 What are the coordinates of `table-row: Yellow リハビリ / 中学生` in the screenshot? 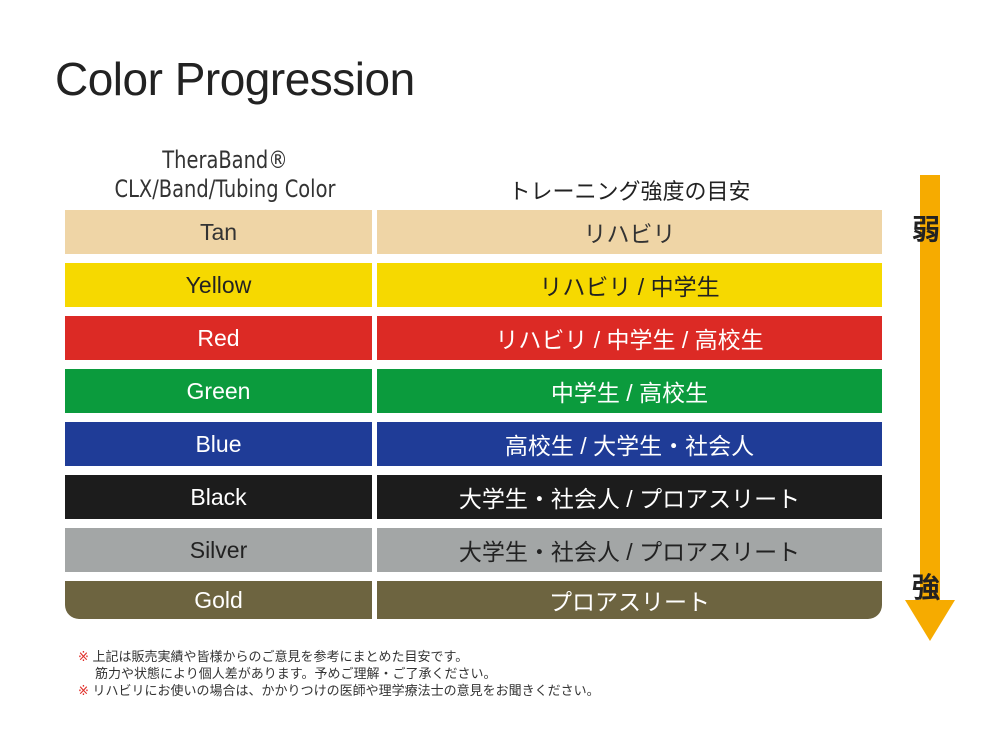 It's located at (473, 285).